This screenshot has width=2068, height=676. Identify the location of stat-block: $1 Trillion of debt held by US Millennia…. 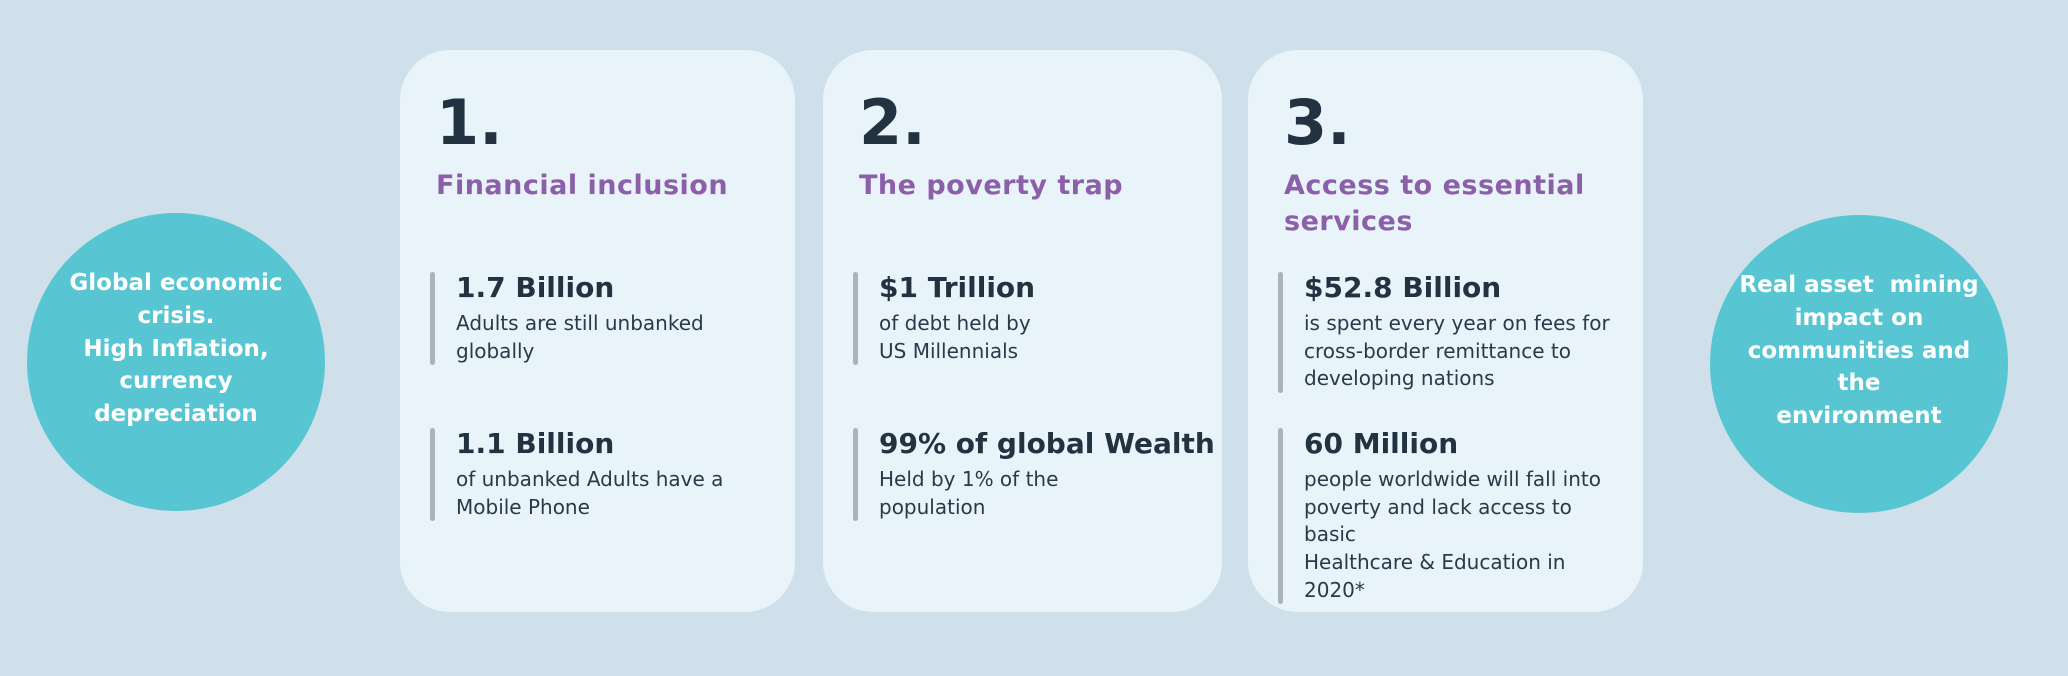
(1030, 318).